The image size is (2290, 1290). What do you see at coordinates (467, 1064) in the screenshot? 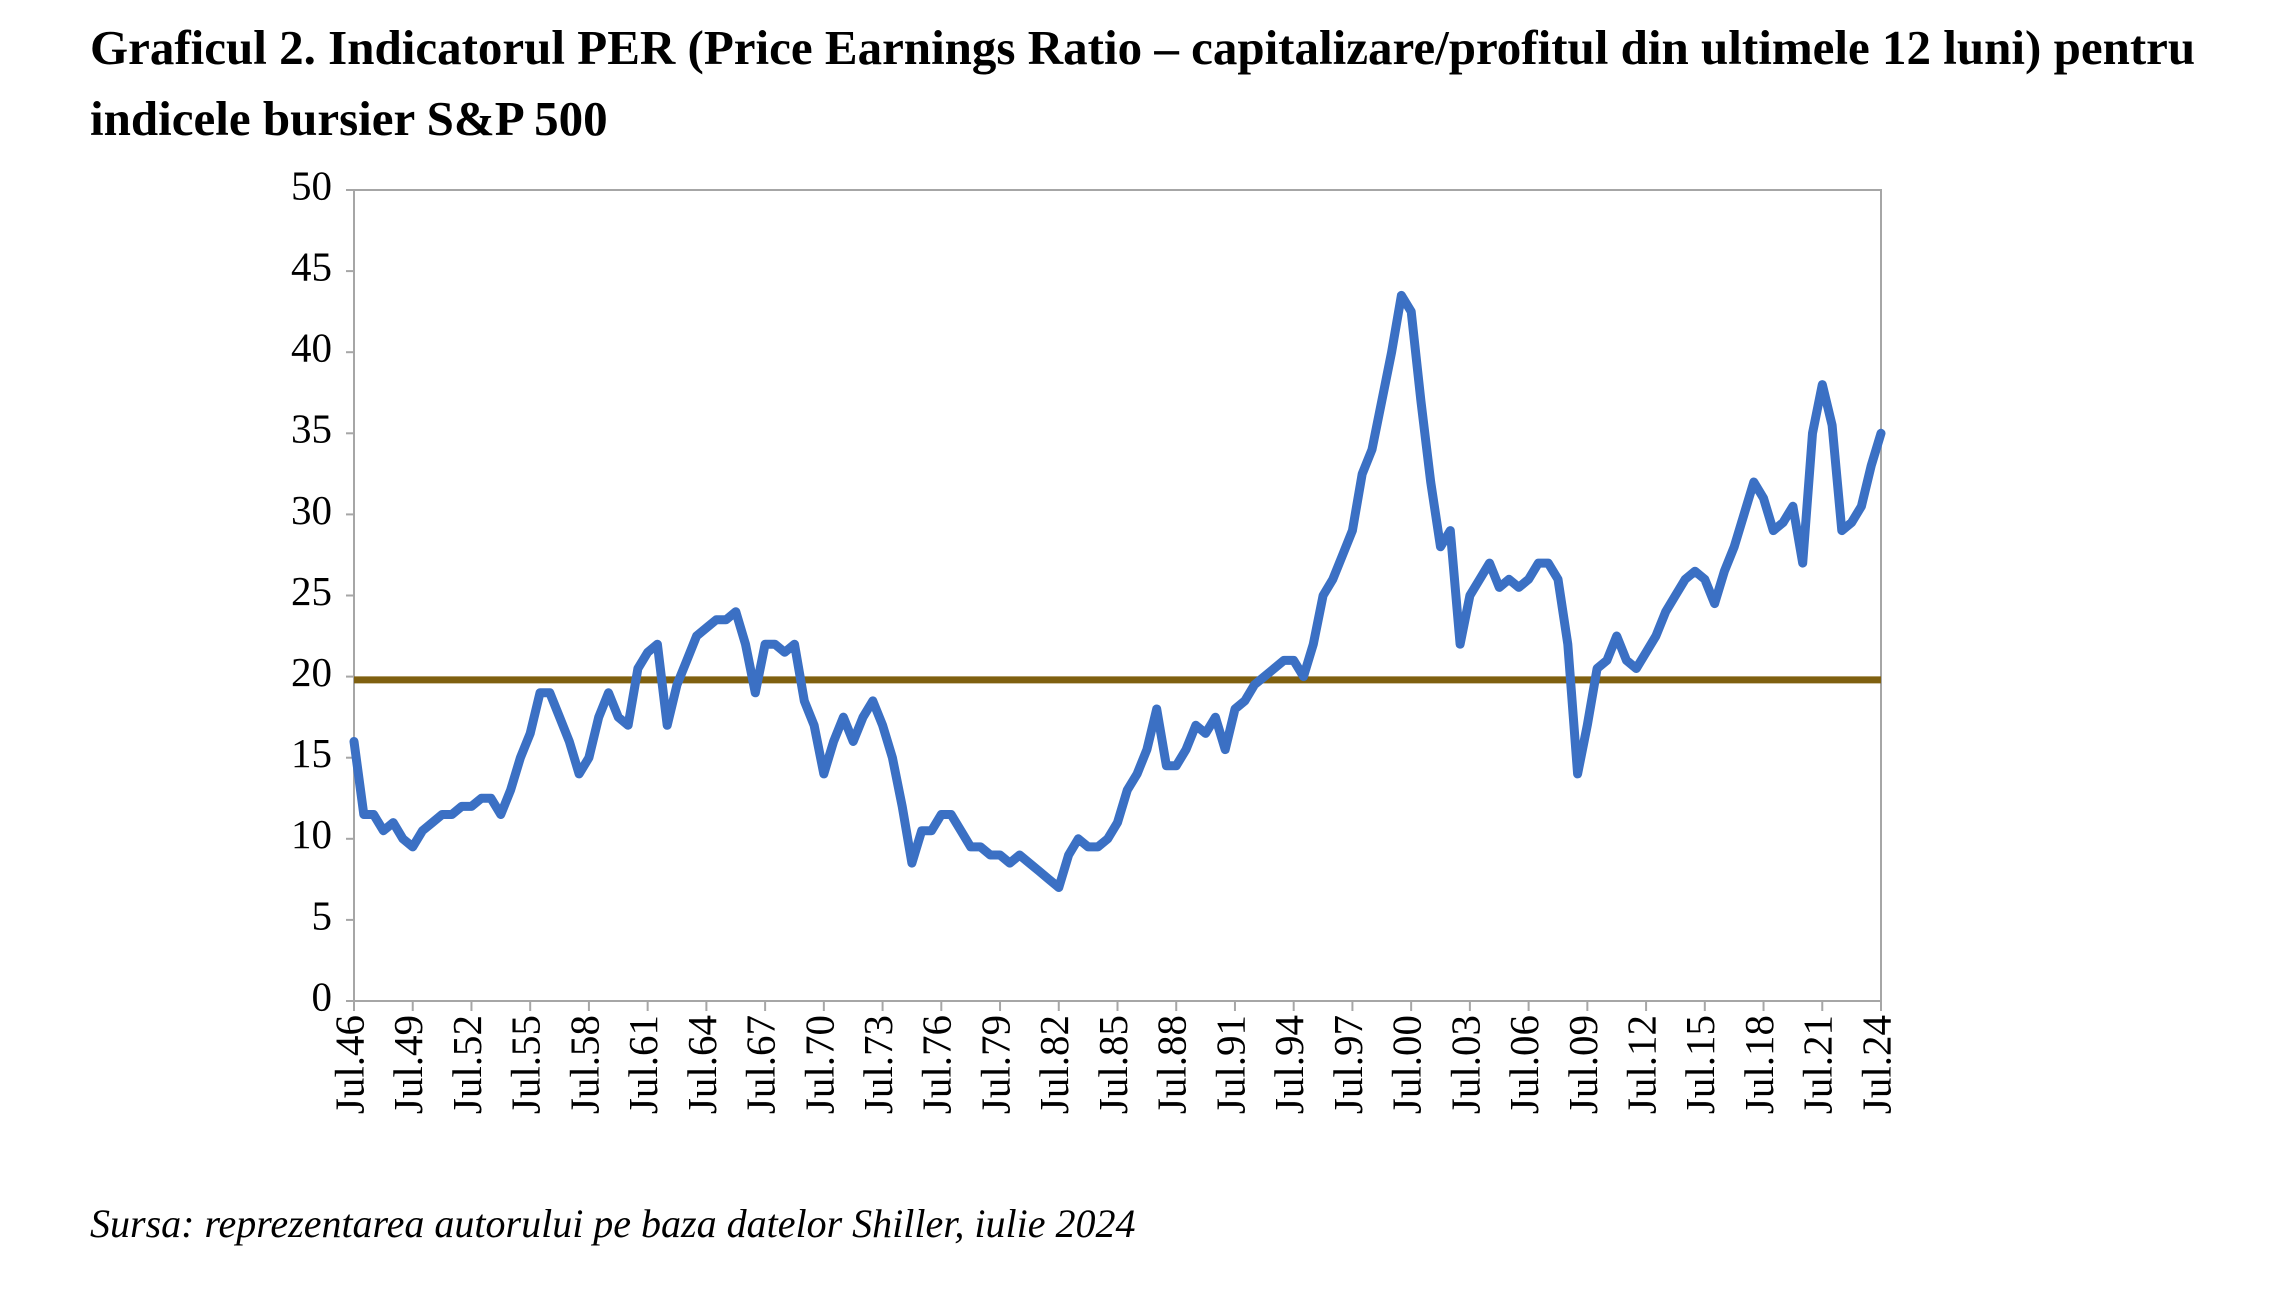
I see `x-tick-label: Jul.52` at bounding box center [467, 1064].